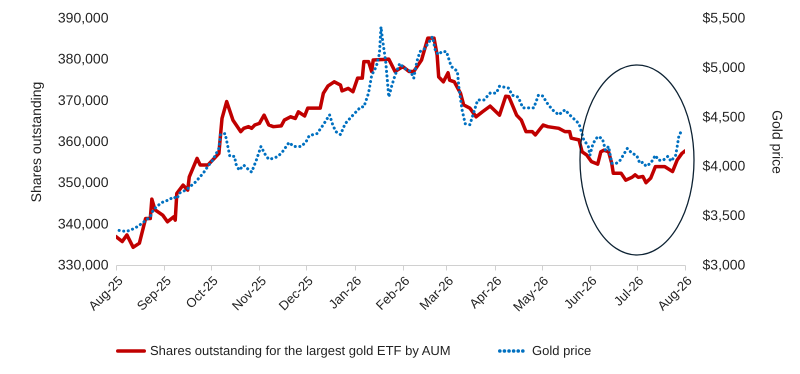 This screenshot has height=374, width=800. Describe the element at coordinates (724, 264) in the screenshot. I see `y2-tick-label: $3,000` at that location.